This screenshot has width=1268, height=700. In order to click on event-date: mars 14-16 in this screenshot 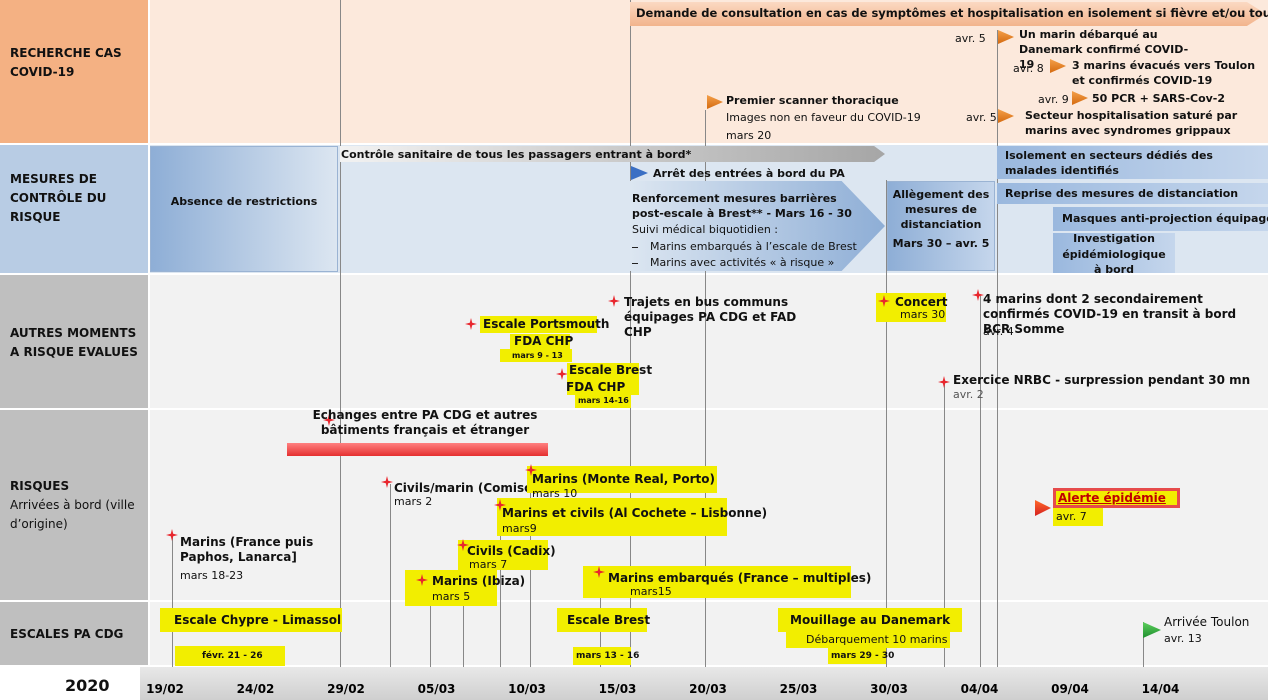, I will do `click(603, 400)`.